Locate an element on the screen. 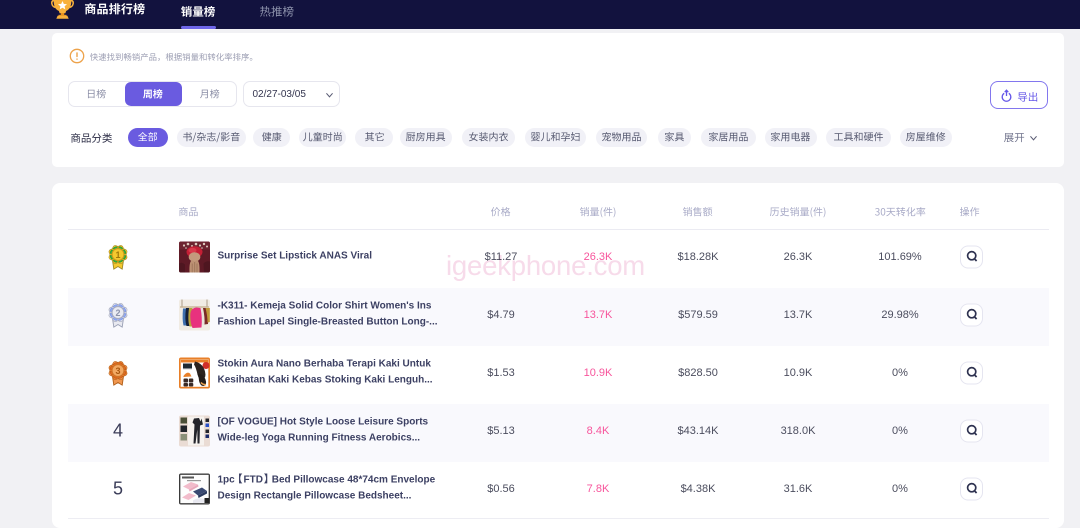  svg-text: 1 is located at coordinates (117, 255).